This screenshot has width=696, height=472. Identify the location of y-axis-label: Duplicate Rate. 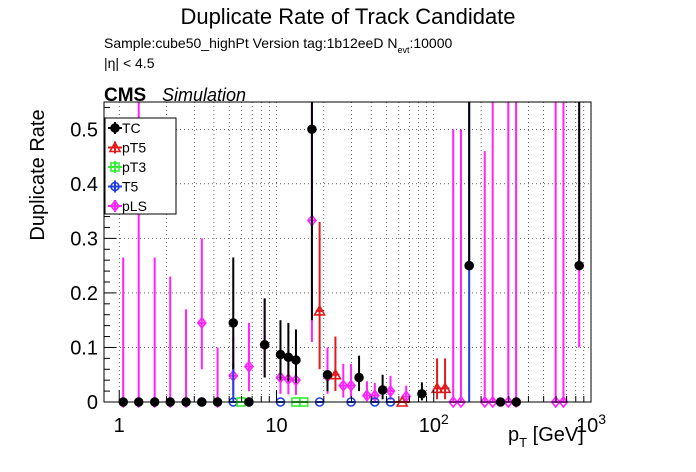
(38, 174).